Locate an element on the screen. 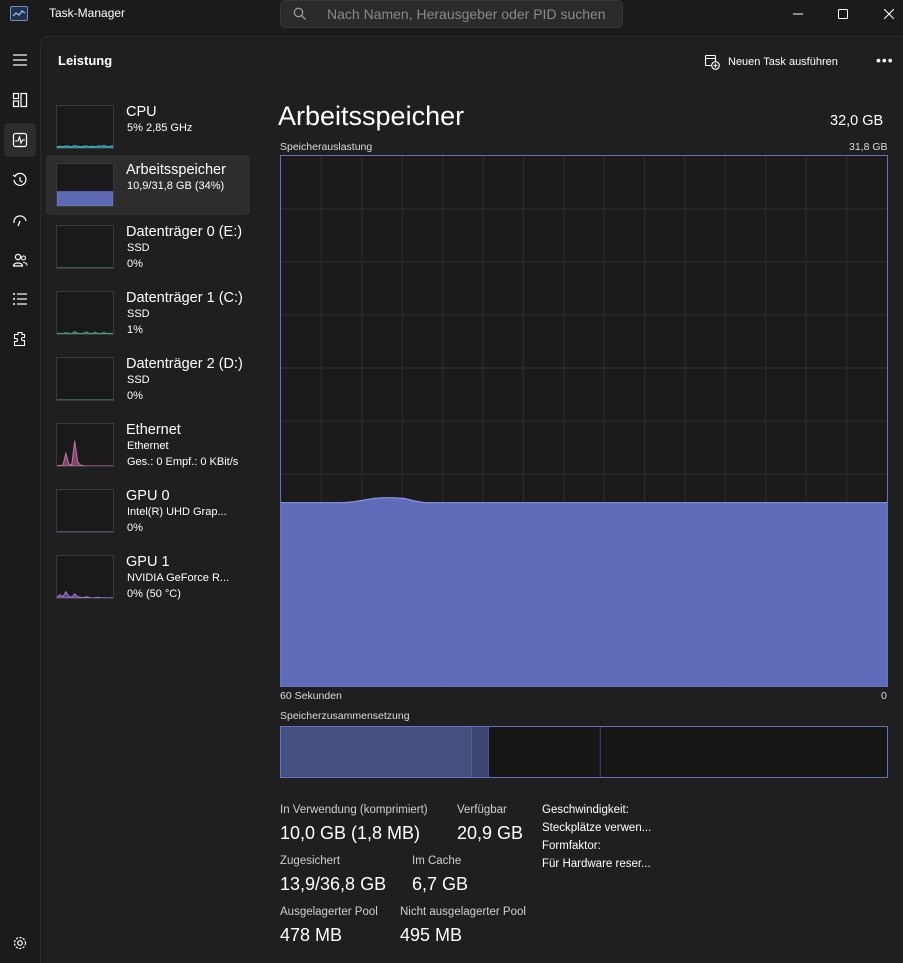 The width and height of the screenshot is (903, 963). paged-pool-label: Ausgelagerter Pool is located at coordinates (329, 912).